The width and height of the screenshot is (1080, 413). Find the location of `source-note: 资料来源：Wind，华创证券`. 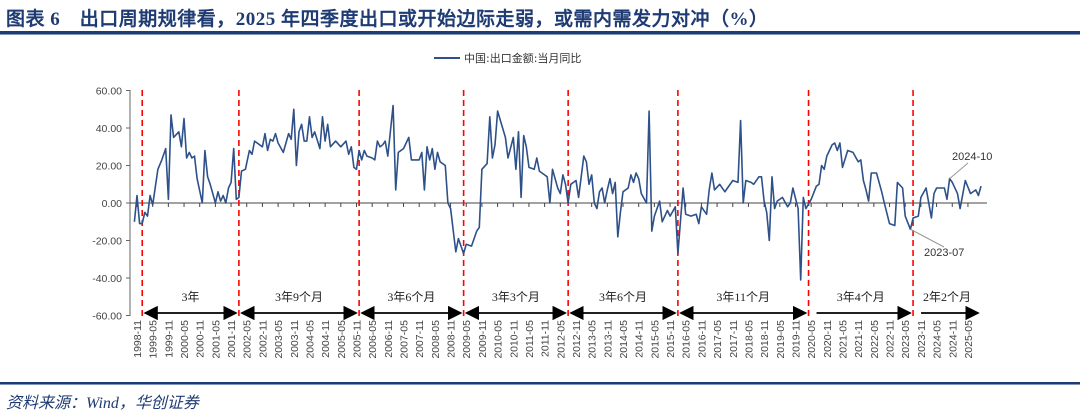

source-note: 资料来源：Wind，华创证券 is located at coordinates (102, 403).